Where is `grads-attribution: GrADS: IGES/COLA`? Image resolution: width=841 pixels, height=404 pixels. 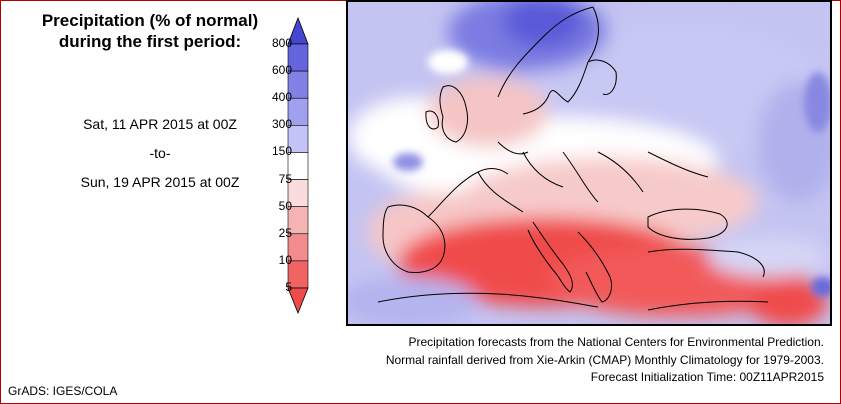
grads-attribution: GrADS: IGES/COLA is located at coordinates (63, 391).